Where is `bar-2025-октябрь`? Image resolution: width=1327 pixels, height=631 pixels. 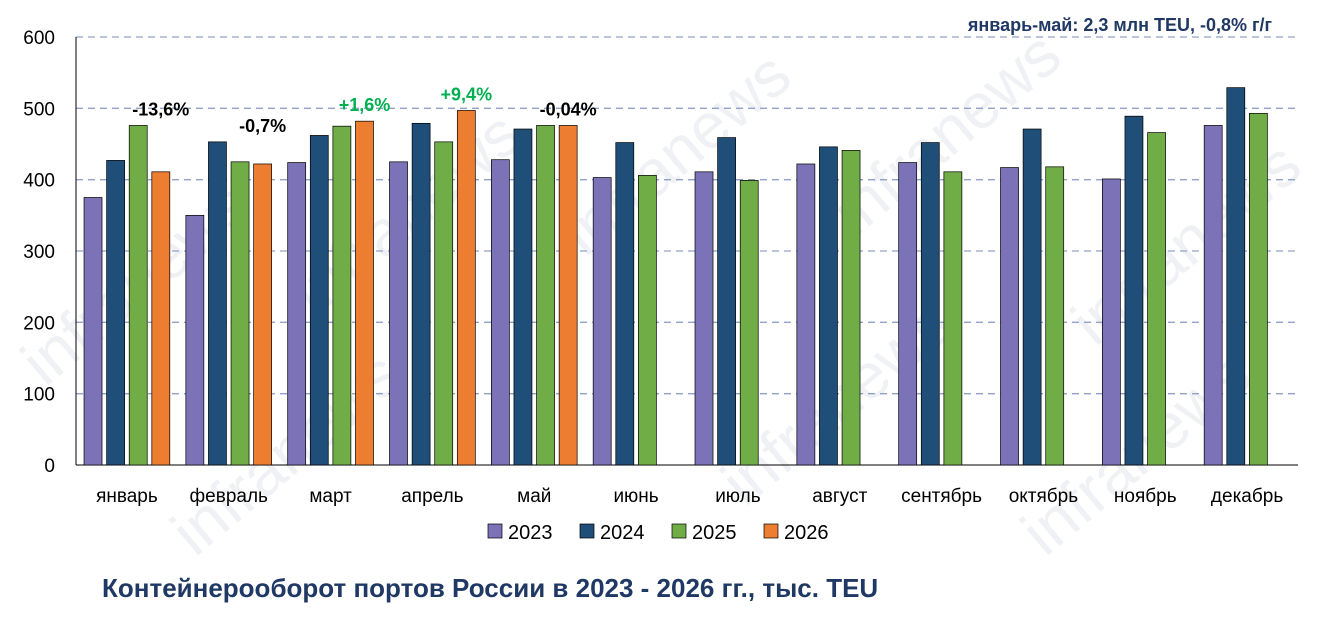
bar-2025-октябрь is located at coordinates (1055, 316).